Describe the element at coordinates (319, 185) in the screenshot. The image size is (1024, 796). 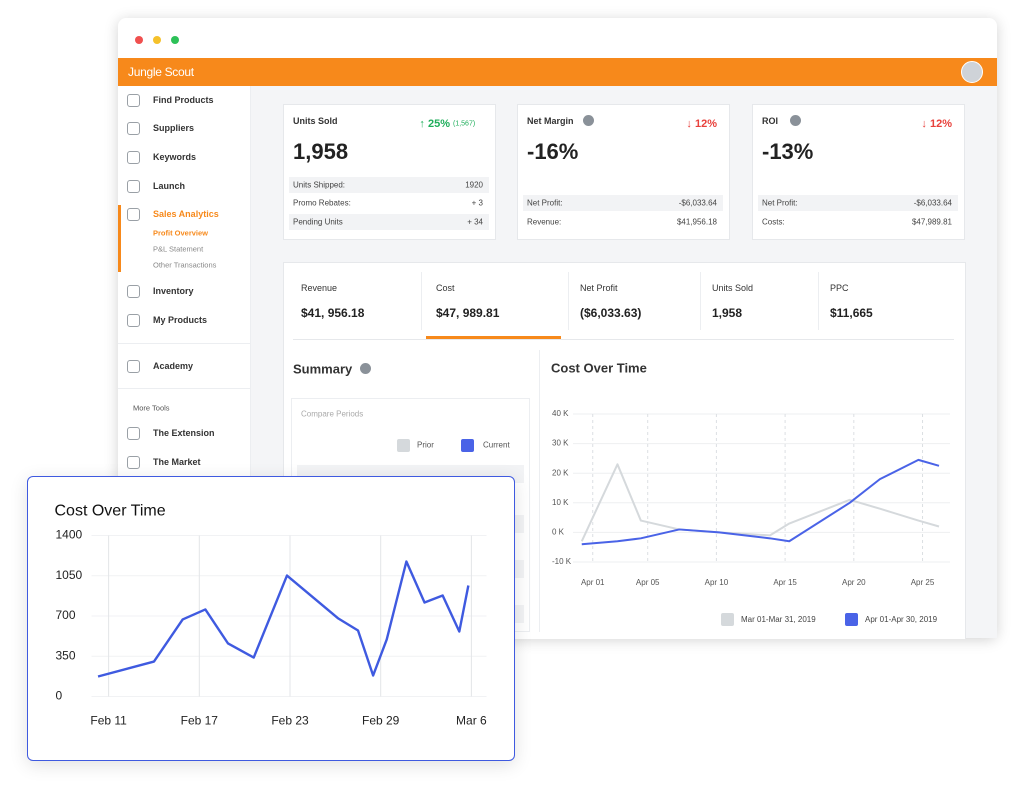
I see `card-row-label: Units Shipped:` at that location.